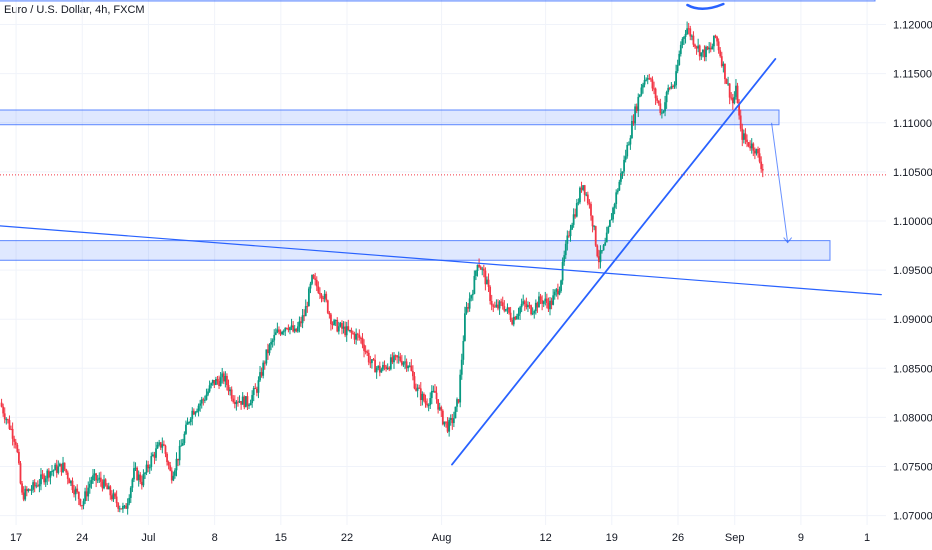 The image size is (932, 550). What do you see at coordinates (415, 250) in the screenshot?
I see `support-zone` at bounding box center [415, 250].